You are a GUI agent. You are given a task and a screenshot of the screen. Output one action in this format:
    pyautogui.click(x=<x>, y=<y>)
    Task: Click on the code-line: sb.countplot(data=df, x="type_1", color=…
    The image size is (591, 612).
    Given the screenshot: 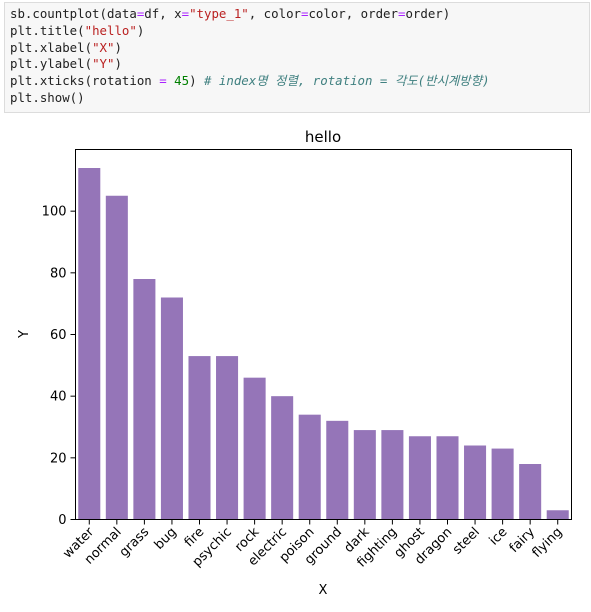 What is the action you would take?
    pyautogui.click(x=299, y=14)
    